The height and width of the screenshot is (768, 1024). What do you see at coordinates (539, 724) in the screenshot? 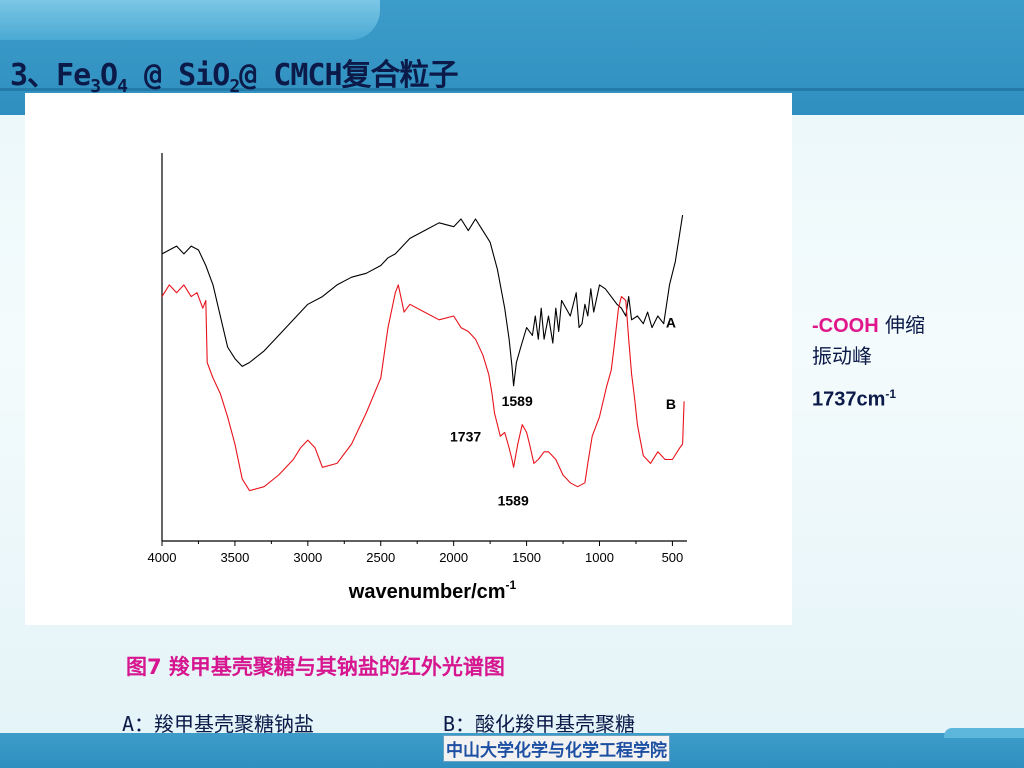
I see `legend-b-description: B：酸化羧甲基壳聚糖` at bounding box center [539, 724].